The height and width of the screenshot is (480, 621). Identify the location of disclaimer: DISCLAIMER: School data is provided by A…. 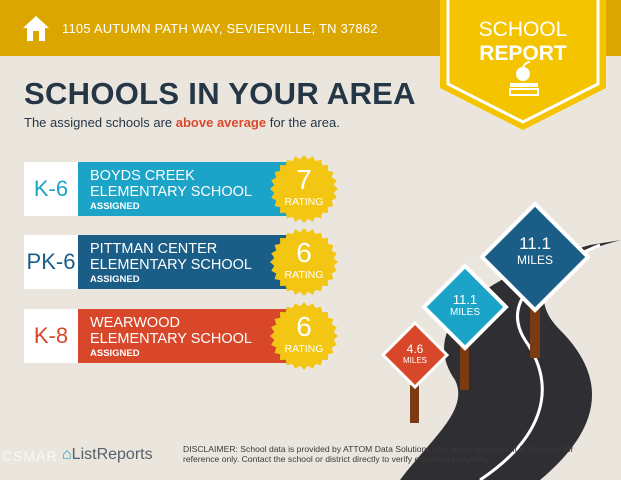
(378, 454).